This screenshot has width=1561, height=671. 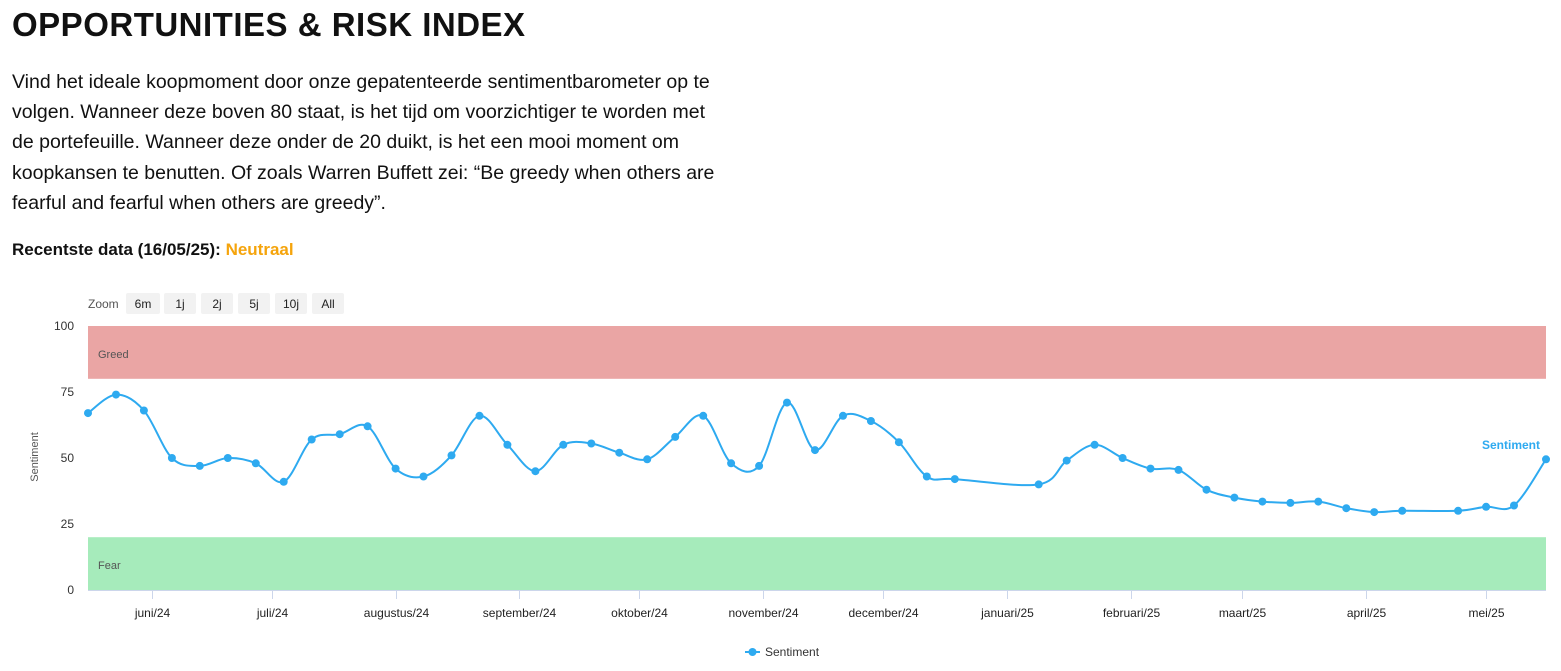 What do you see at coordinates (1511, 445) in the screenshot?
I see `series-end-label: Sentiment` at bounding box center [1511, 445].